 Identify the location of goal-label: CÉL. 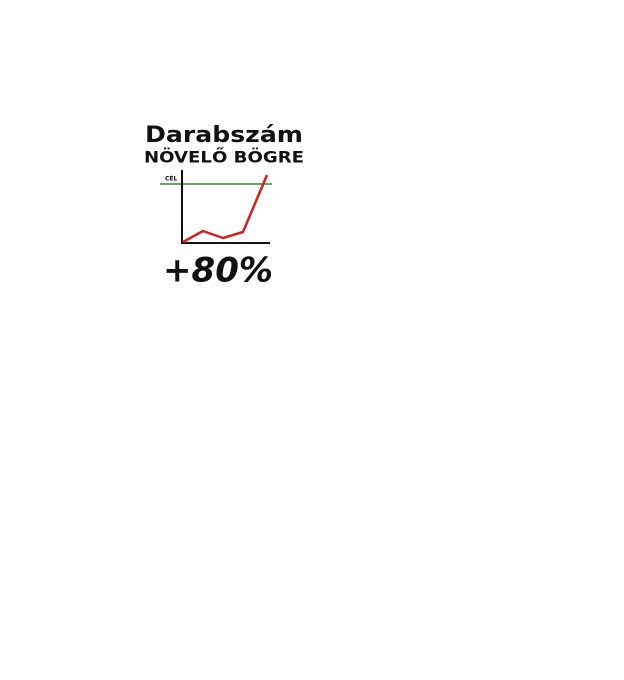
(171, 179).